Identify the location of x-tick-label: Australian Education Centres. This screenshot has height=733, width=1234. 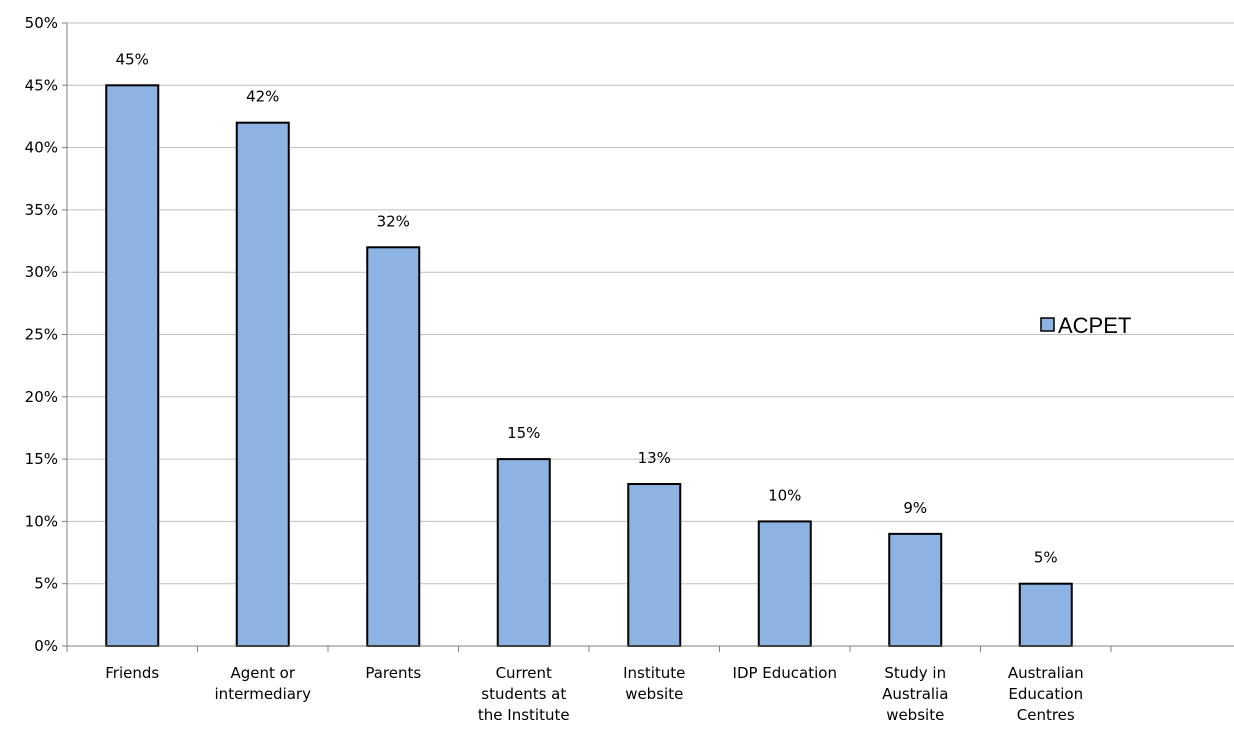
(1046, 694).